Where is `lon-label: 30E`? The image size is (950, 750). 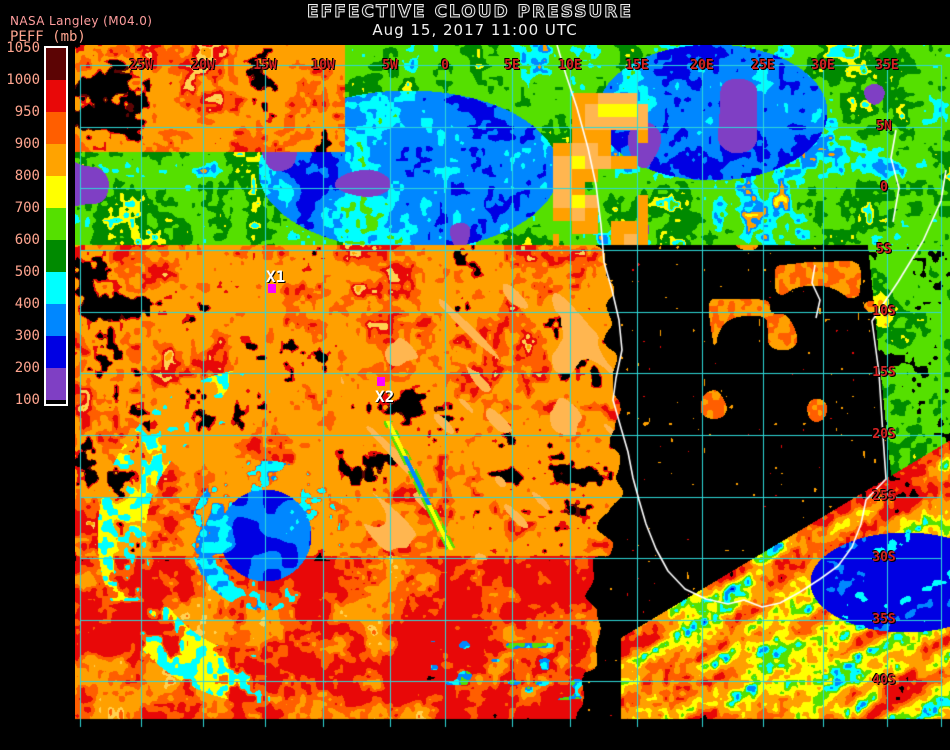
lon-label: 30E is located at coordinates (823, 65).